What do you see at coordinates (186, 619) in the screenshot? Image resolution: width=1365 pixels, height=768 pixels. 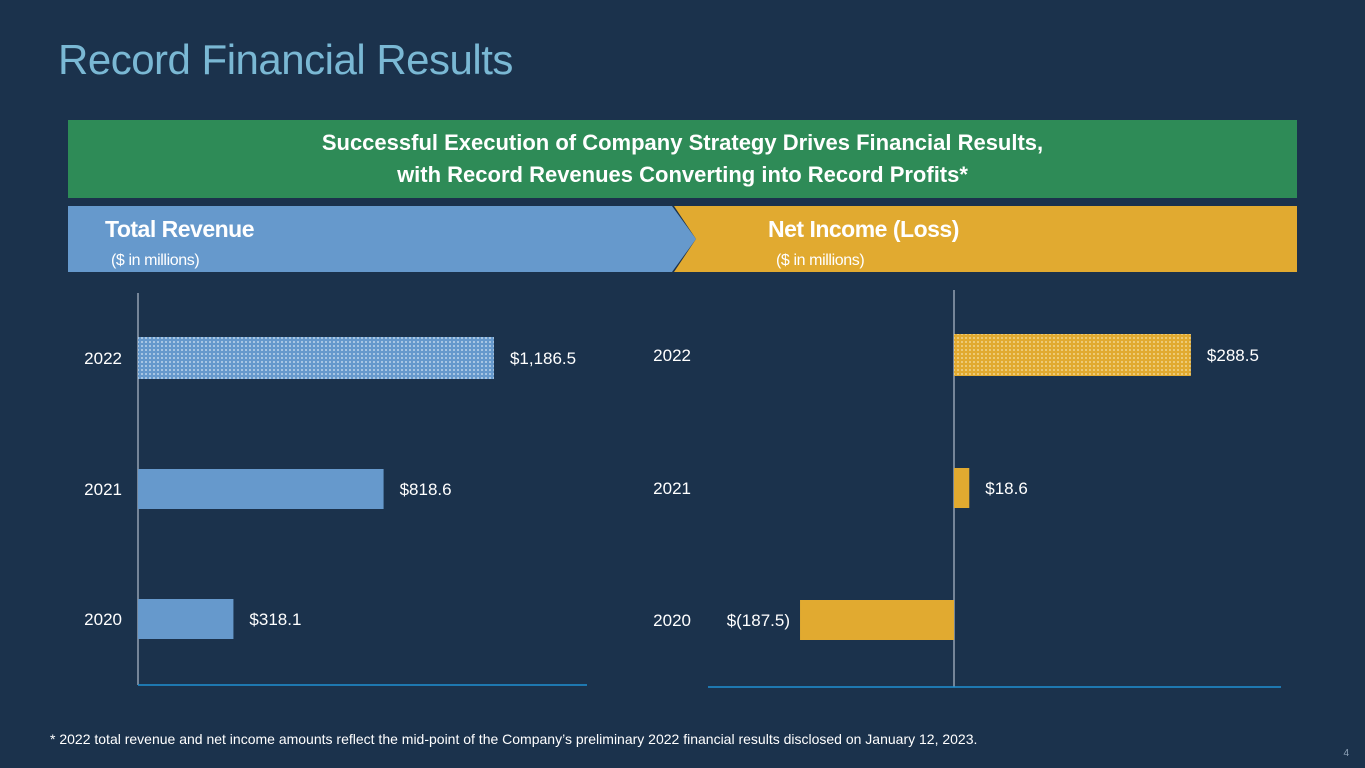 I see `revenue-bar-2020` at bounding box center [186, 619].